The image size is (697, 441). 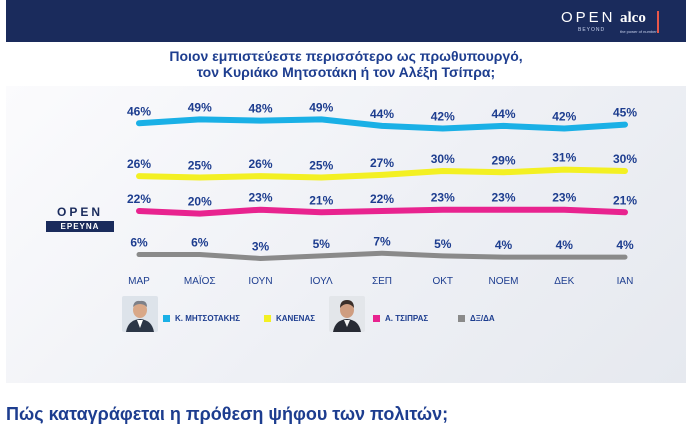 I want to click on x-tick-label: ΟΚΤ, so click(x=442, y=281).